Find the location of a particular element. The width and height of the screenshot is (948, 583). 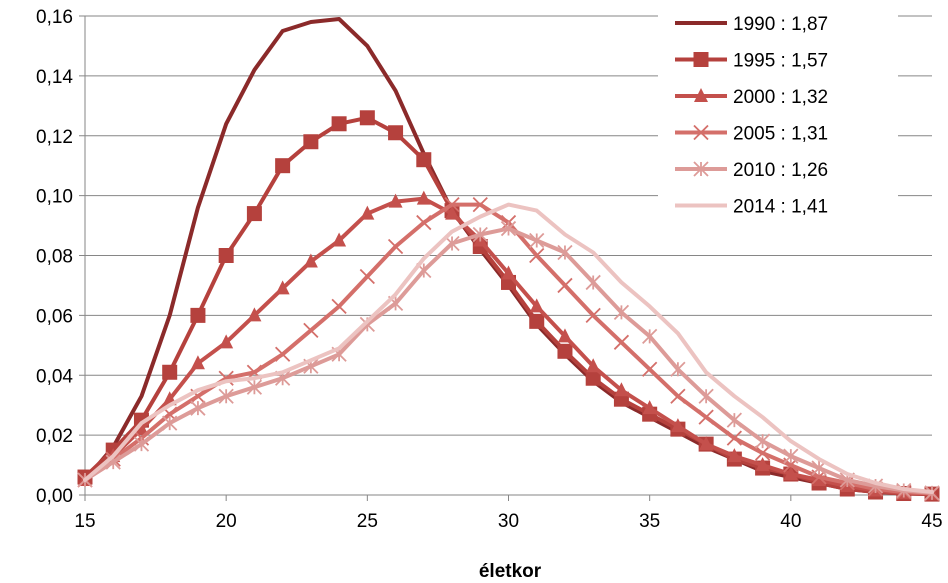

y-tick-label: 0,06 is located at coordinates (54, 316).